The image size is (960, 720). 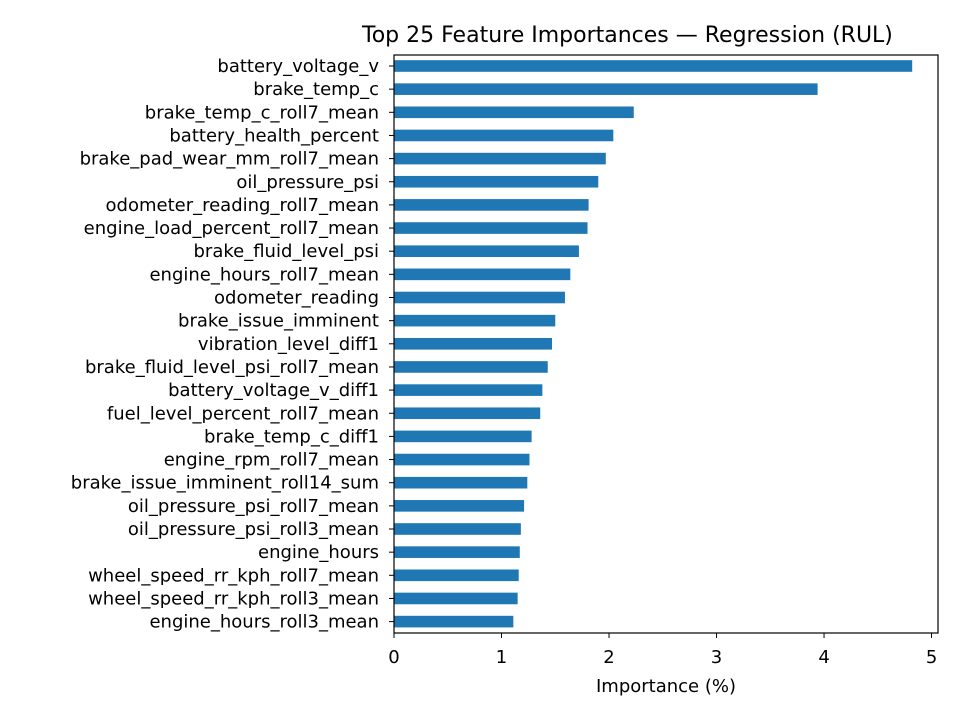 I want to click on y-tick-label: brake_issue_imminent, so click(x=278, y=321).